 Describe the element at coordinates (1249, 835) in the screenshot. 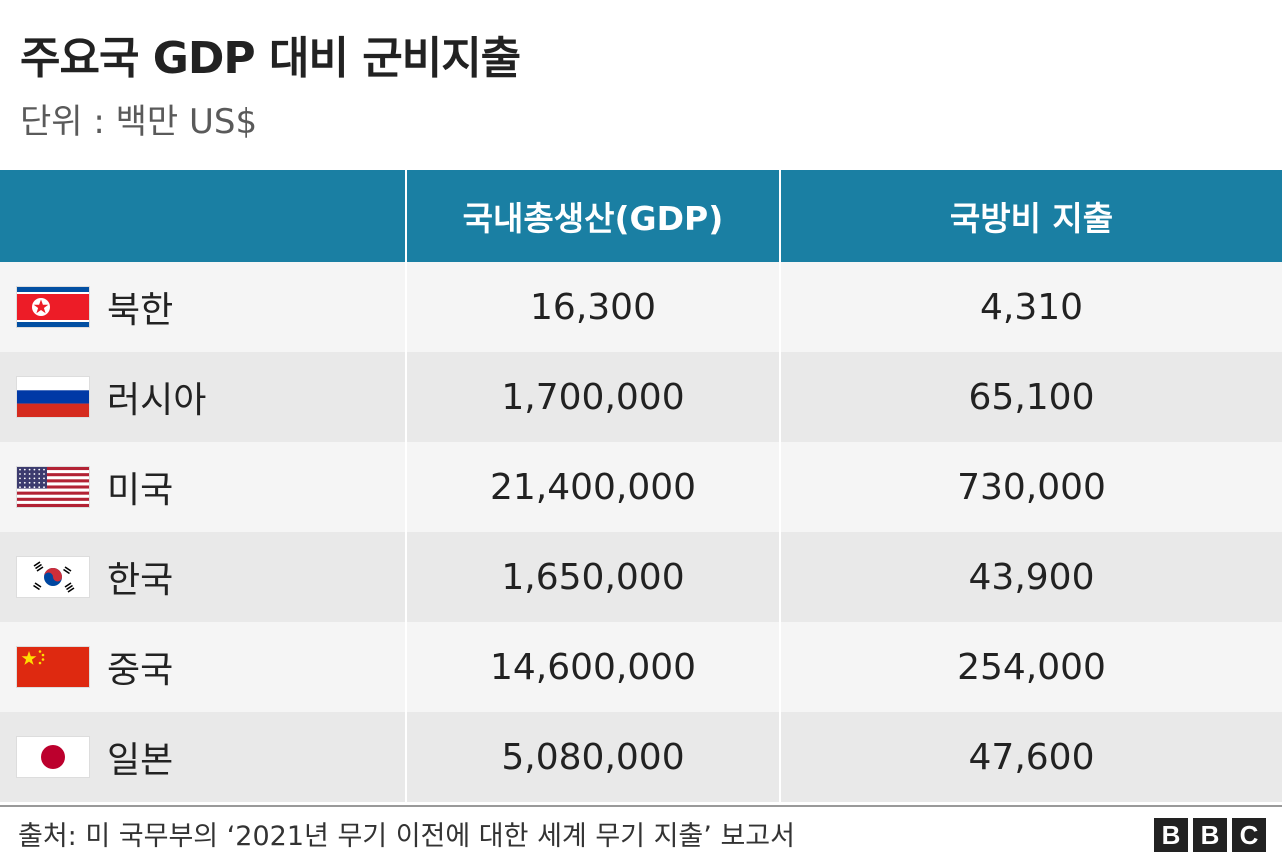

I see `logo-letter: C` at that location.